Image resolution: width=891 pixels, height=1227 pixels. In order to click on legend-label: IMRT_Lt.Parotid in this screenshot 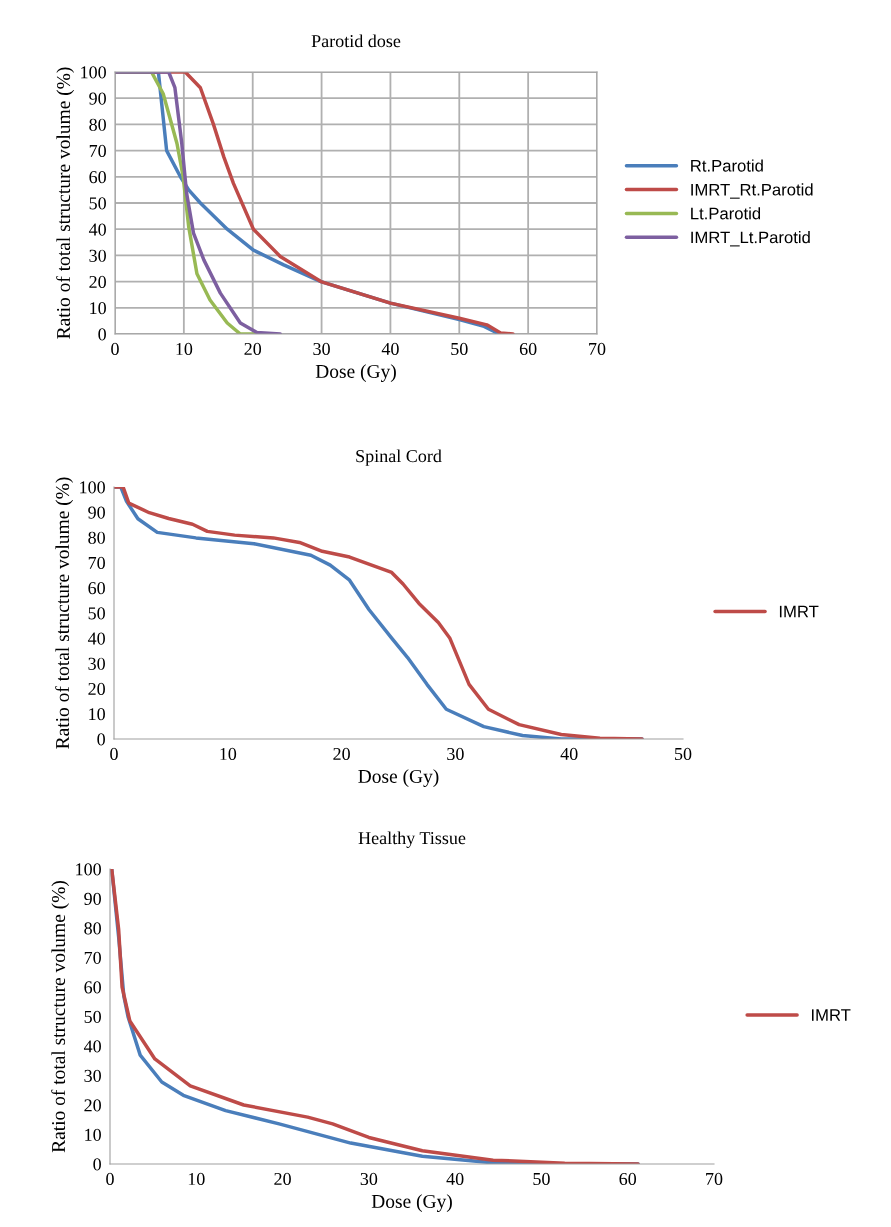, I will do `click(750, 239)`.